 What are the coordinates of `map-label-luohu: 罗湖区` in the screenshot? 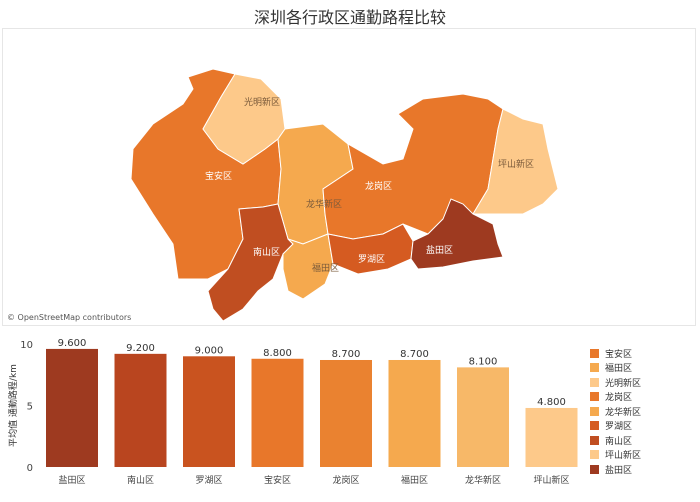 It's located at (371, 259).